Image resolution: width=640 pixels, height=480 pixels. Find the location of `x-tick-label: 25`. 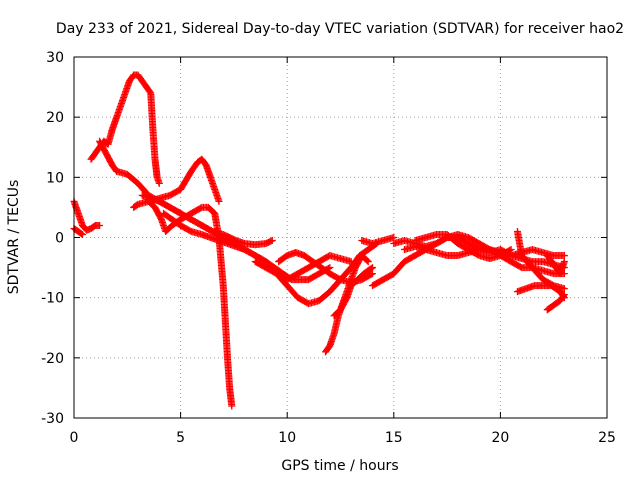

x-tick-label: 25 is located at coordinates (607, 438).